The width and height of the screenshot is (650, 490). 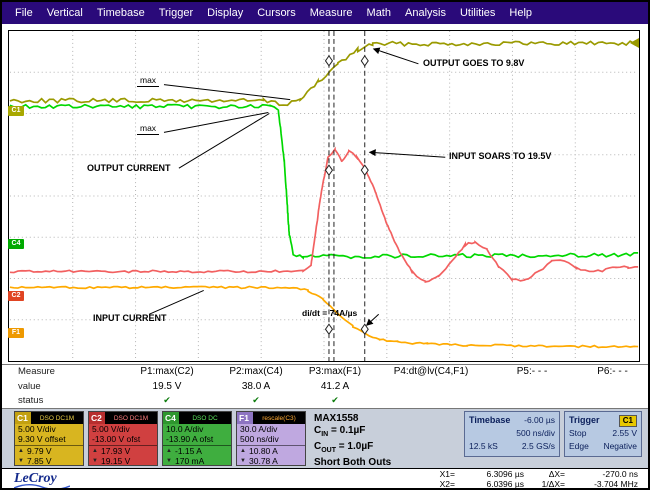 What do you see at coordinates (42, 439) in the screenshot?
I see `c1-offset: 9.30 V offset` at bounding box center [42, 439].